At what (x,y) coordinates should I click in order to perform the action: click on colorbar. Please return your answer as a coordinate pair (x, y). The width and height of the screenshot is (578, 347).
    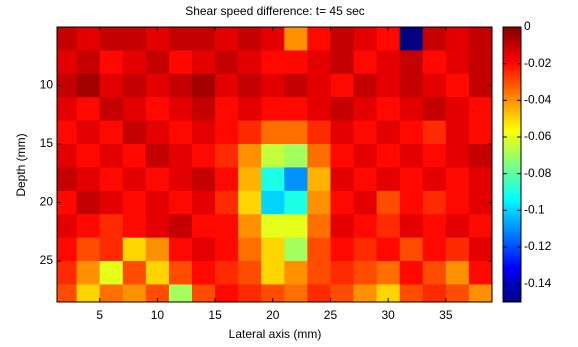
    Looking at the image, I should click on (512, 164).